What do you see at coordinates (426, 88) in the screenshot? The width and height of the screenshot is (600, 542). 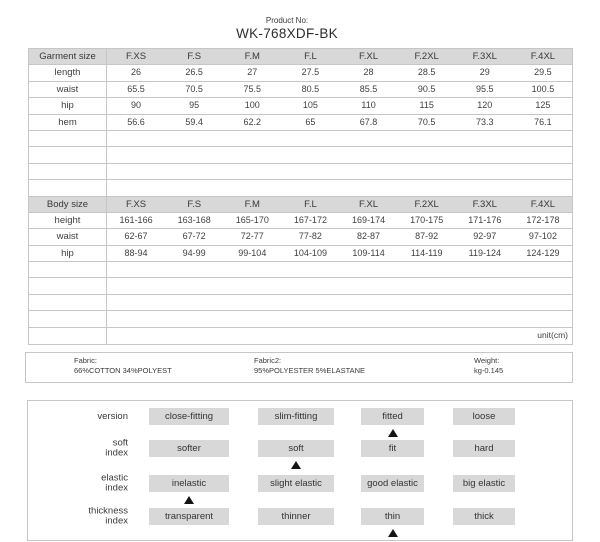 I see `table-cell: 90.5` at bounding box center [426, 88].